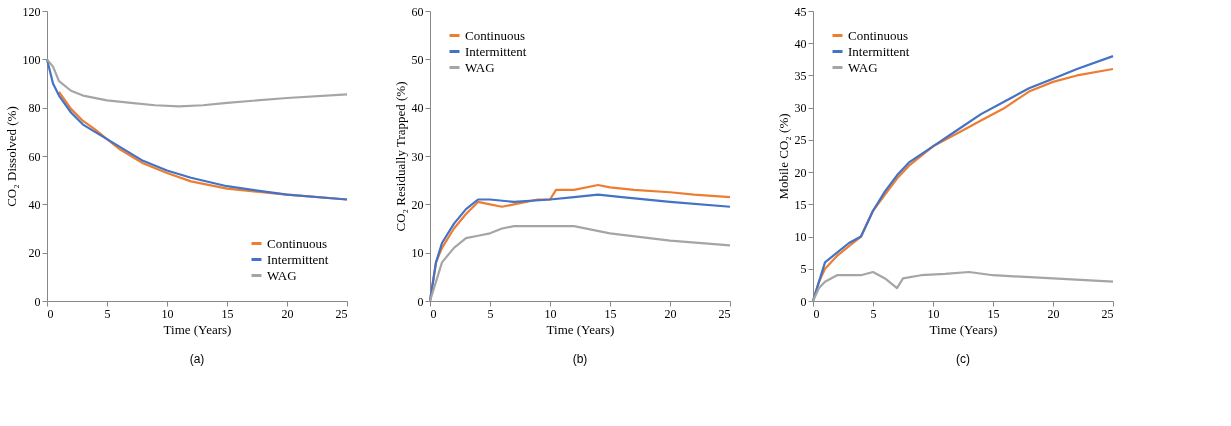 This screenshot has height=426, width=1231. I want to click on y-tick-label: 45, so click(800, 11).